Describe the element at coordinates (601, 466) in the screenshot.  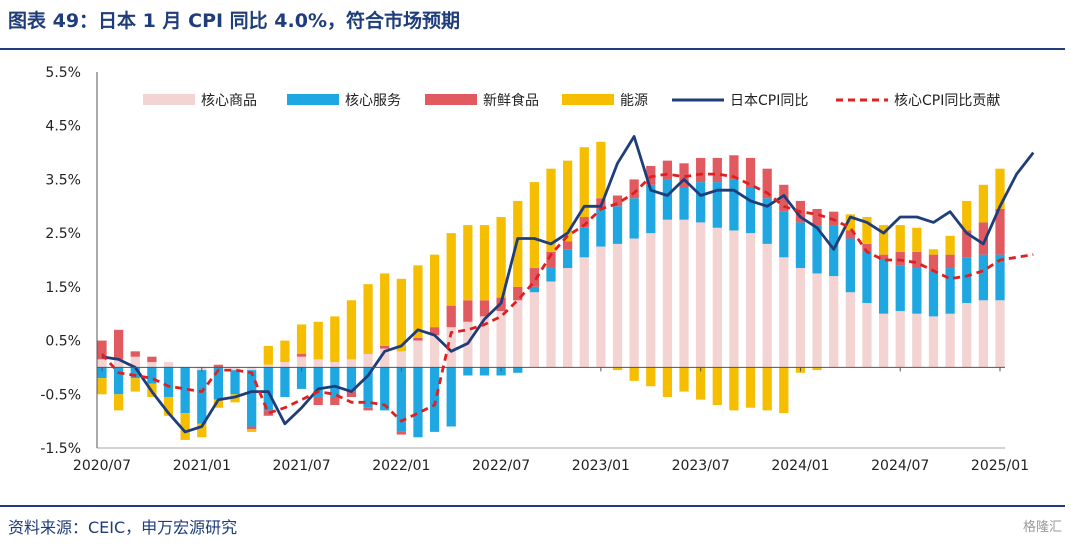
I see `x-tick-label: 2023/01` at that location.